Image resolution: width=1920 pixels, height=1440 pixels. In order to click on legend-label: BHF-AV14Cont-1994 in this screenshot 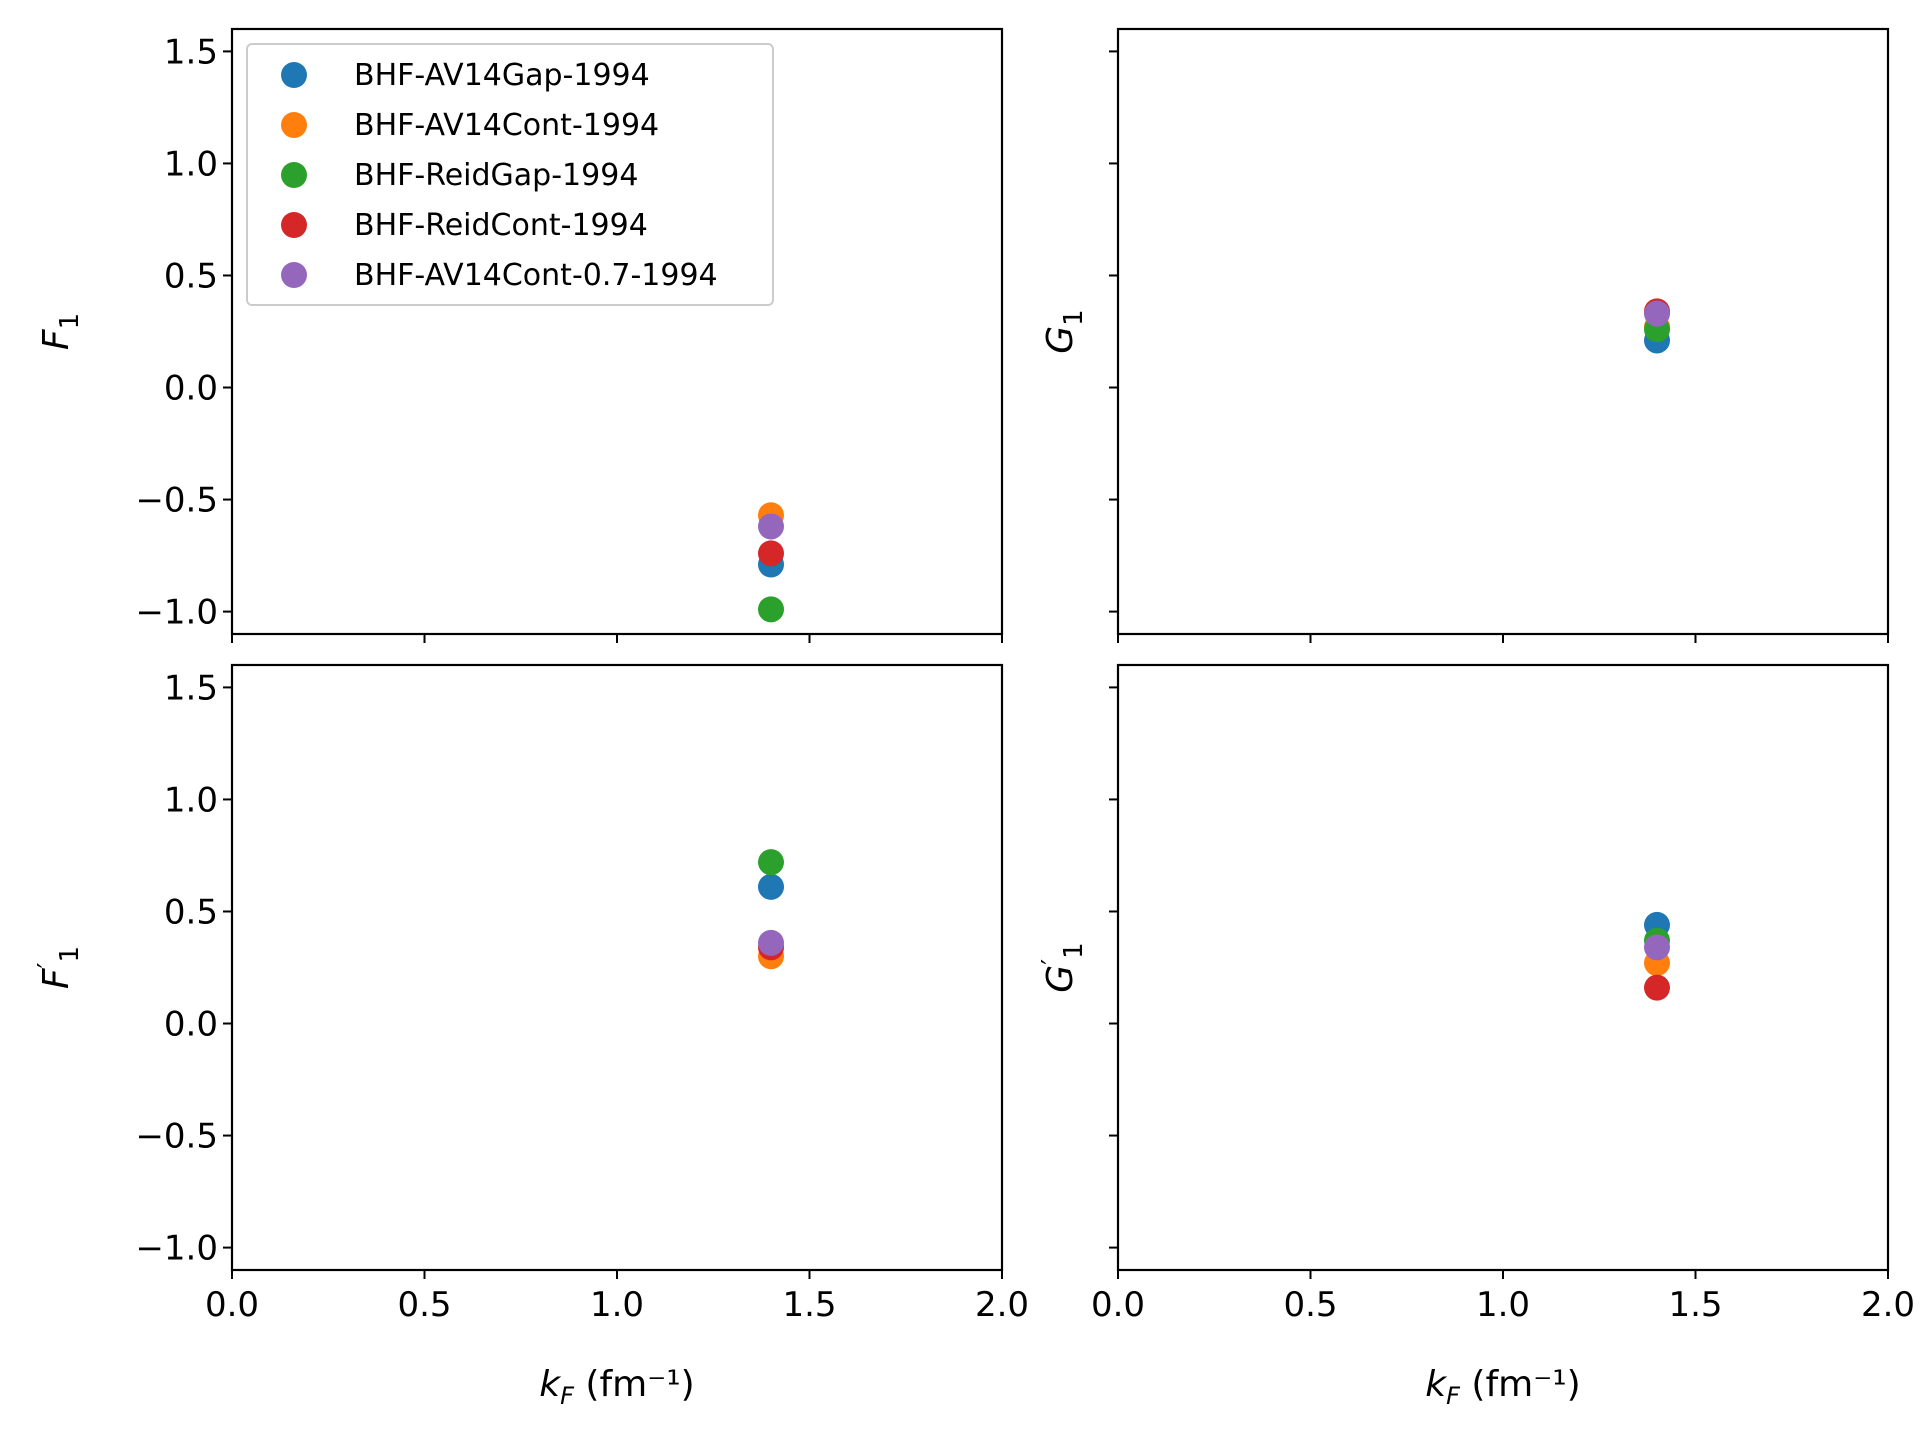, I will do `click(506, 125)`.